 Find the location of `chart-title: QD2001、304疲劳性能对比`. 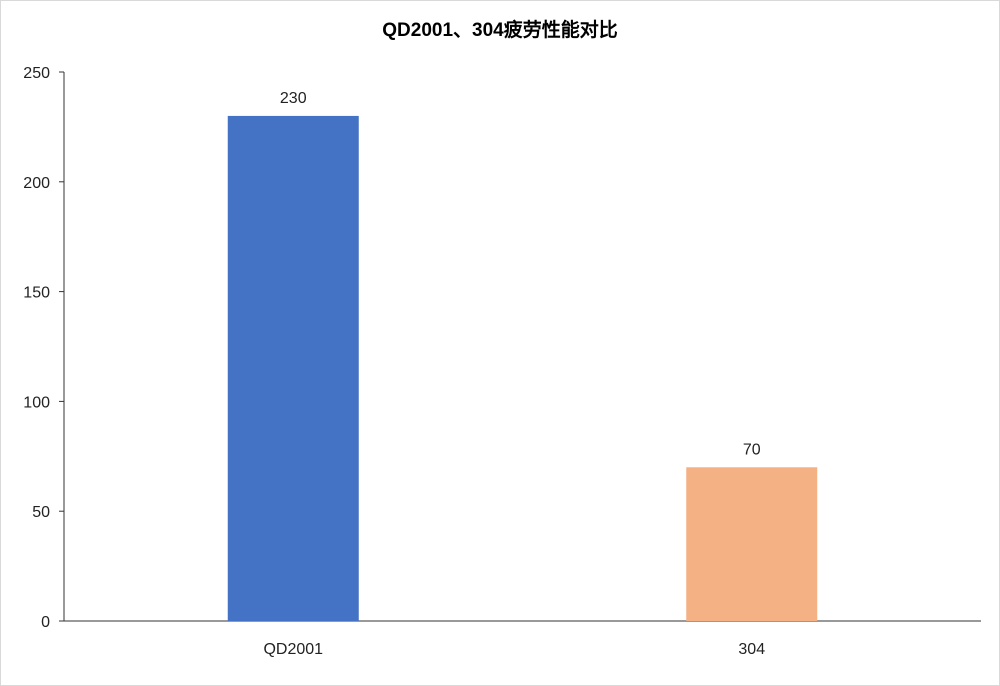

chart-title: QD2001、304疲劳性能对比 is located at coordinates (500, 30).